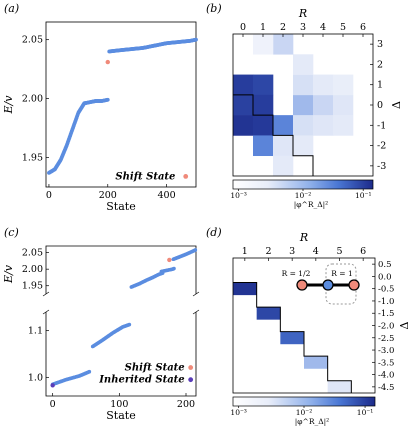  What do you see at coordinates (32, 99) in the screenshot?
I see `y-tick-label-a: 2.00` at bounding box center [32, 99].